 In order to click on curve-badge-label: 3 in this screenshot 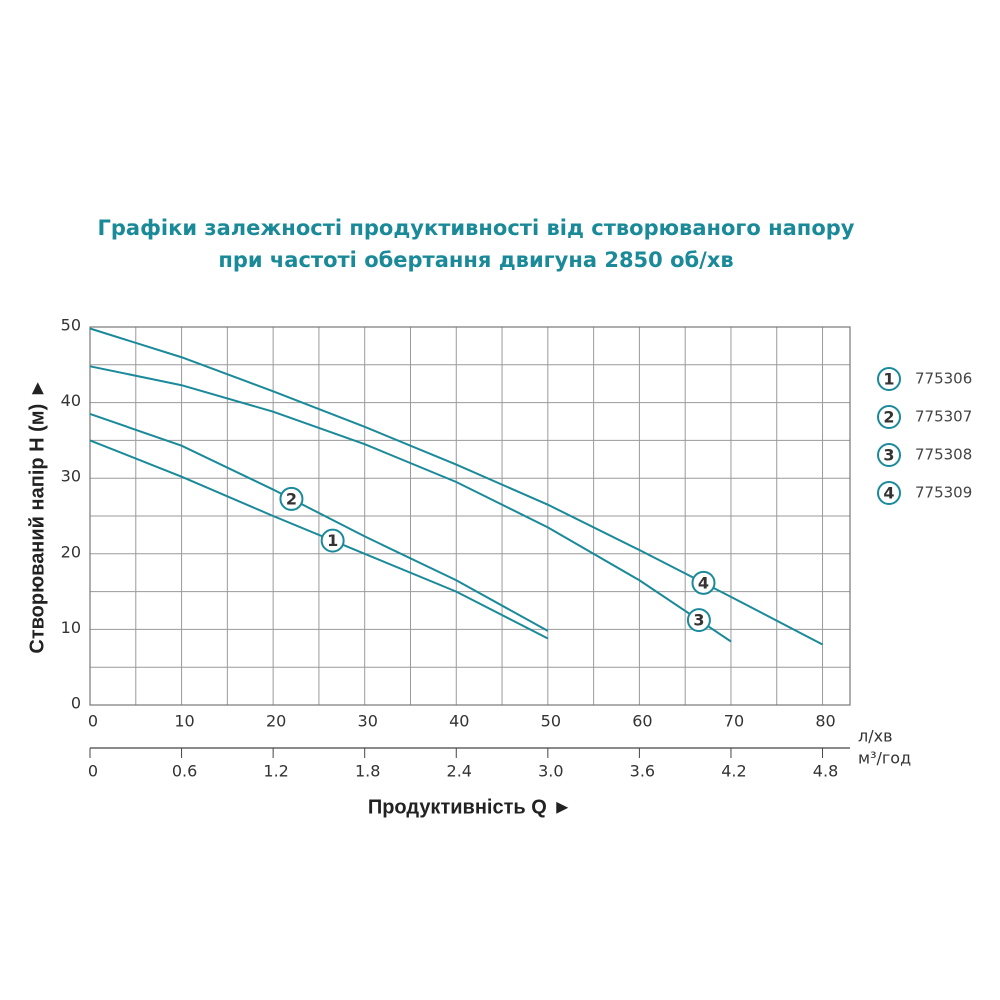, I will do `click(698, 620)`.